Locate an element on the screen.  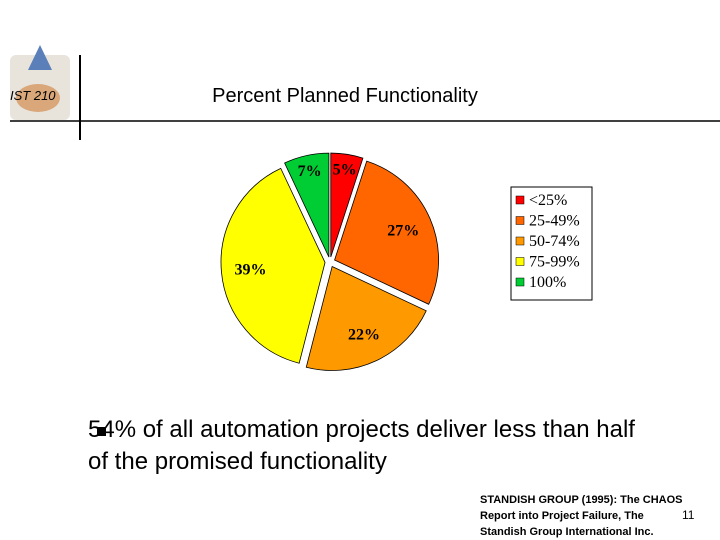
legend-label: 75-99% is located at coordinates (554, 262).